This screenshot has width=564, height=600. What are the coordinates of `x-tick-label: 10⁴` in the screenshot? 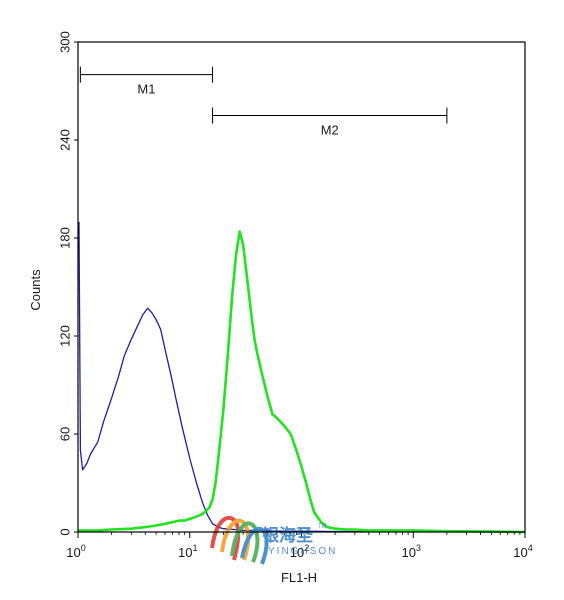 It's located at (522, 551).